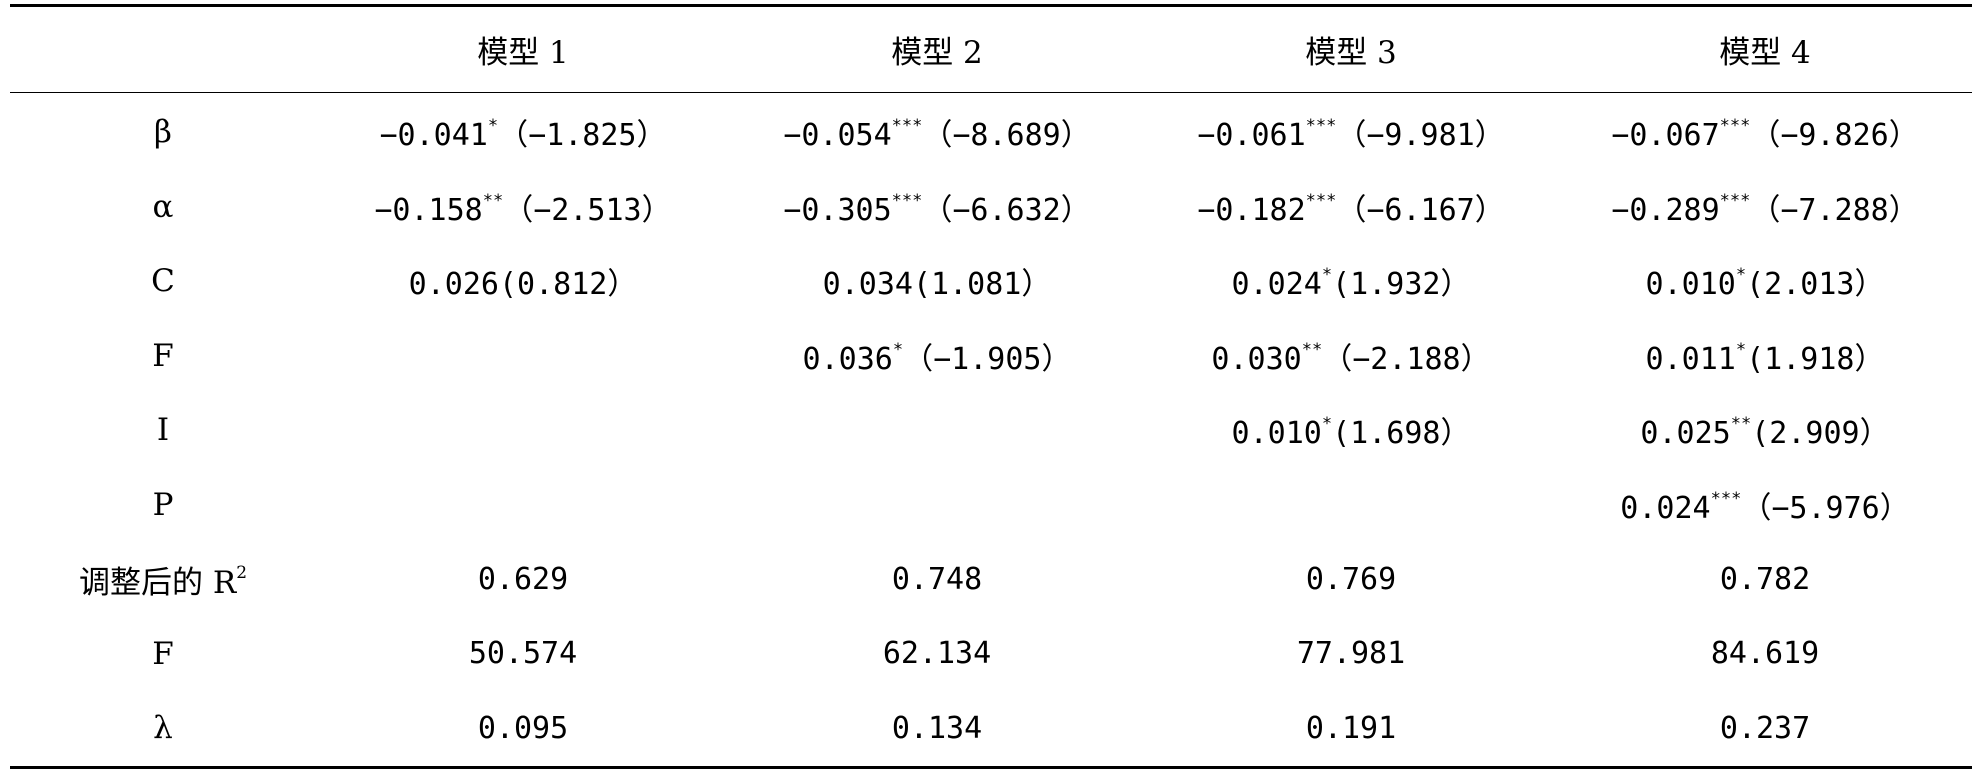  What do you see at coordinates (1351, 53) in the screenshot?
I see `header-model-3: 模型 3` at bounding box center [1351, 53].